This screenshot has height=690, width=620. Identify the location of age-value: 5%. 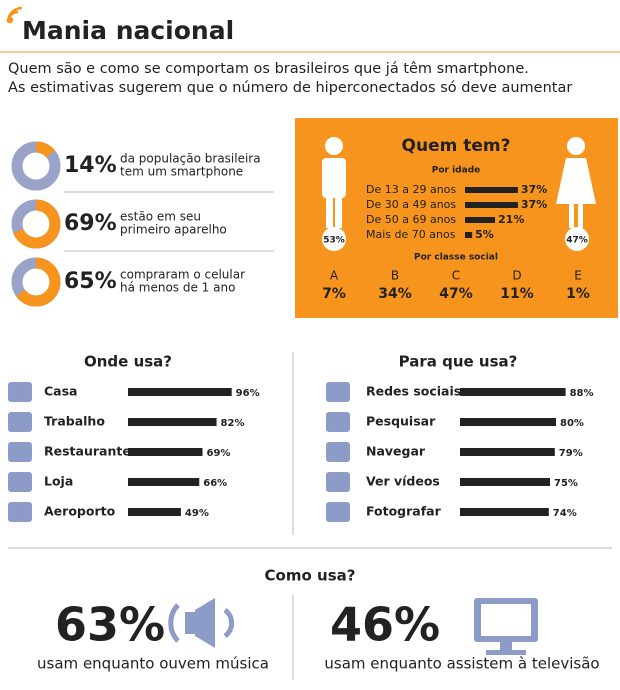
(484, 234).